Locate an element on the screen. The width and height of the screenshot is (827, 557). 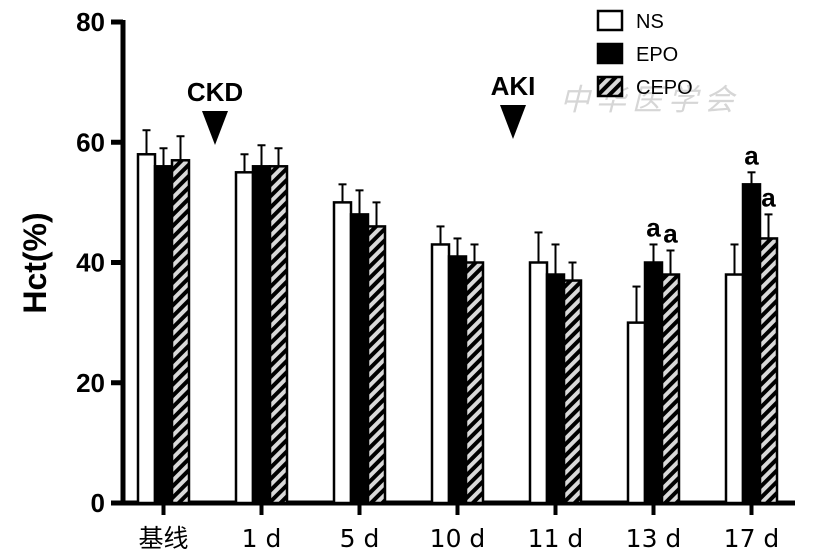
y-tick-label: 0 is located at coordinates (98, 503).